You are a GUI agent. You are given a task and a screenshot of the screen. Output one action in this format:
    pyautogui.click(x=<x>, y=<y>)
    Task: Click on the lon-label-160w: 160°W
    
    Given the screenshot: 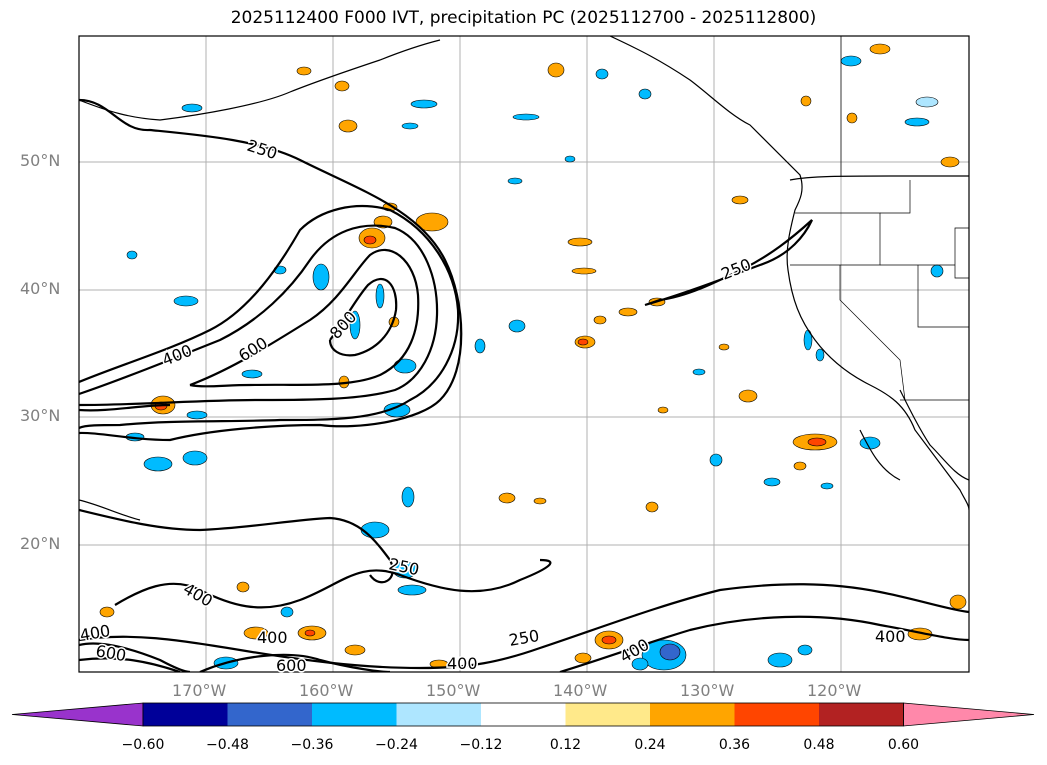 What is the action you would take?
    pyautogui.click(x=326, y=690)
    